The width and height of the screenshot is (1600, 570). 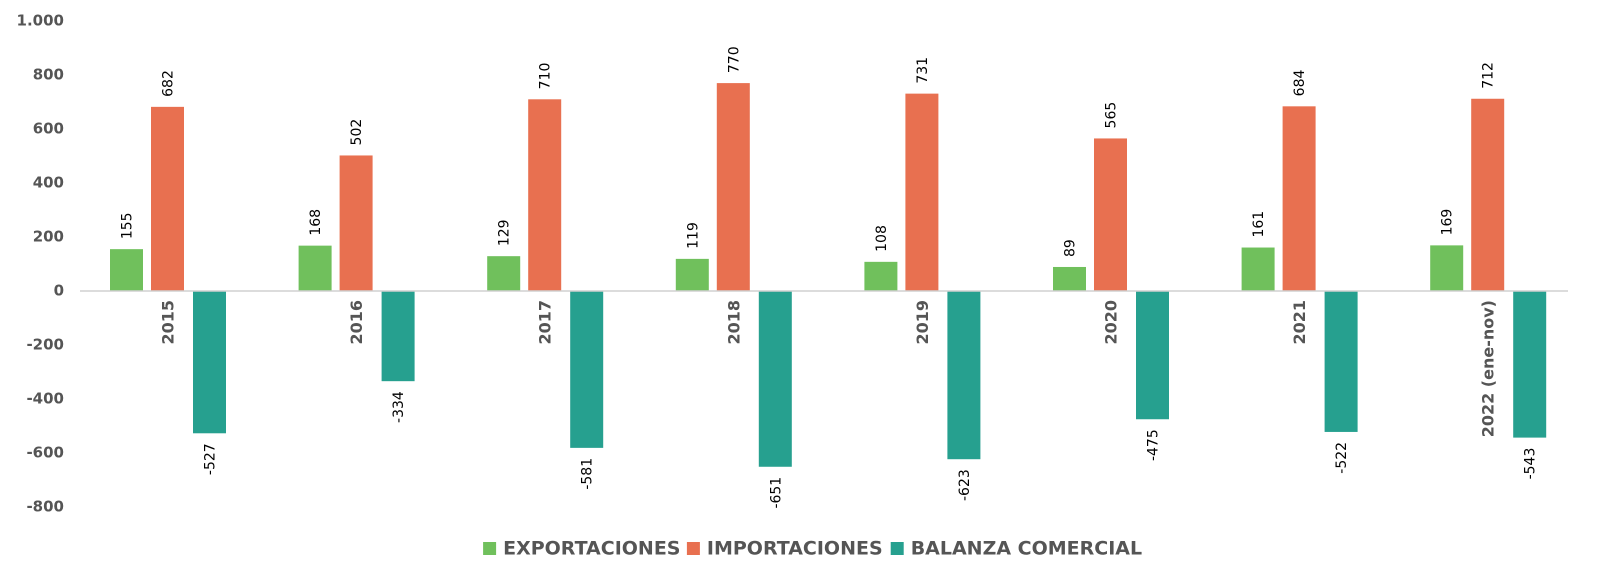 I want to click on value-label: 108, so click(x=882, y=238).